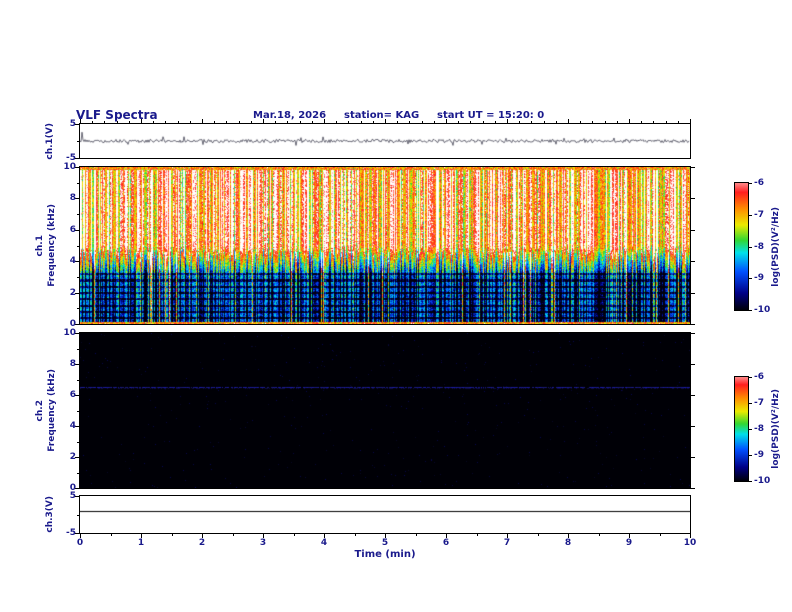 This screenshot has height=612, width=792. Describe the element at coordinates (40, 410) in the screenshot. I see `ch2-spec-channel-label: ch.2` at that location.